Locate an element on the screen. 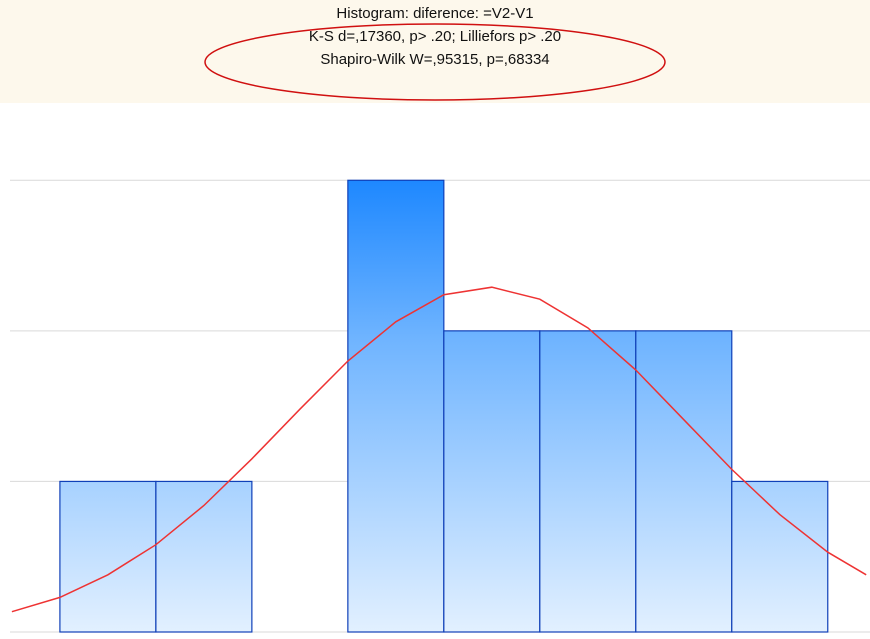 The height and width of the screenshot is (639, 870). chart-title: Histogram: diference: =V2-V1 is located at coordinates (434, 13).